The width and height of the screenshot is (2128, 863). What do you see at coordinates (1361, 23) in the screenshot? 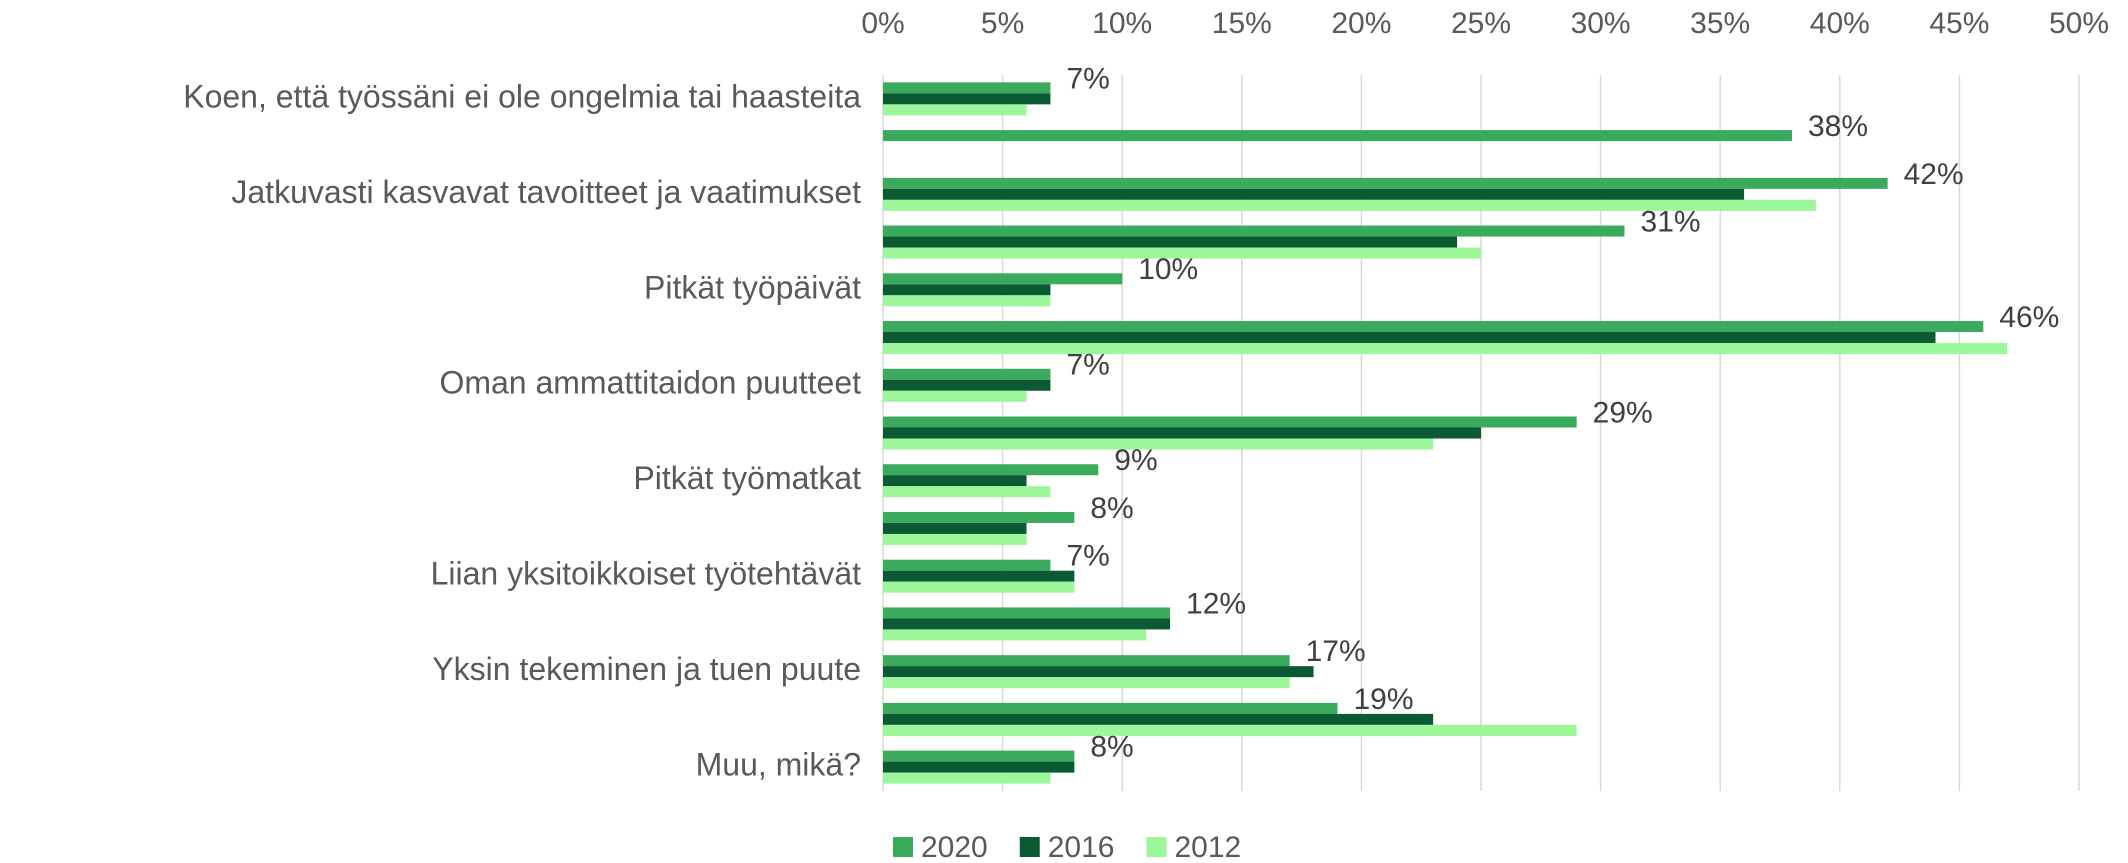
I see `x-tick-label: 20%` at bounding box center [1361, 23].